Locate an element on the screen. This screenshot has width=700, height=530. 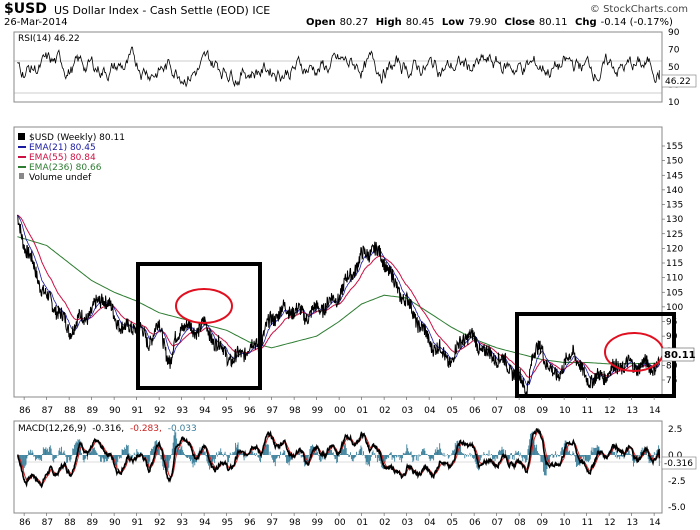
price-tick-label: 75 is located at coordinates (671, 381).